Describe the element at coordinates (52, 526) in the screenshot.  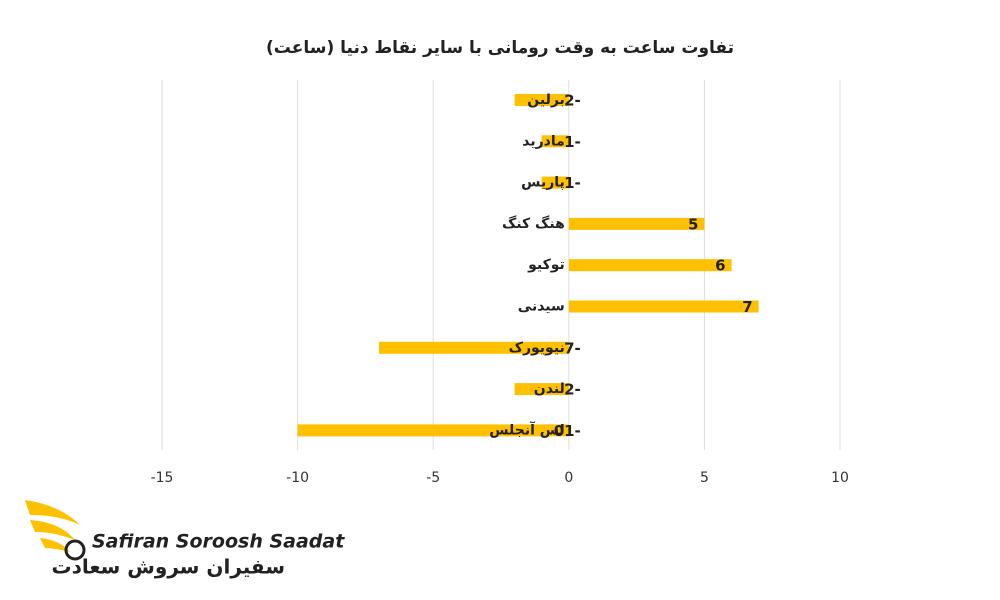
I see `logo-wings` at that location.